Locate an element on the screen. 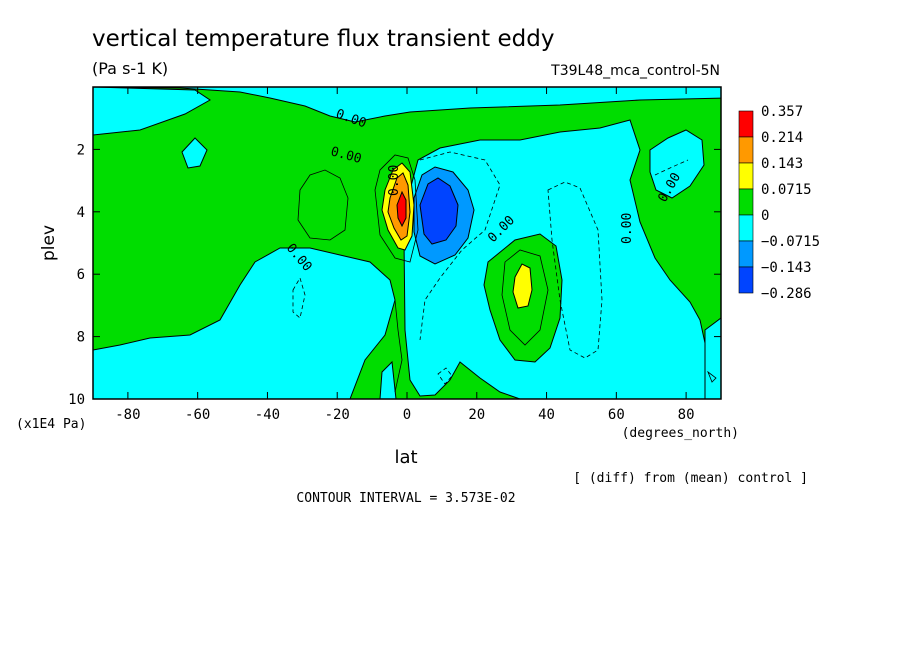 The height and width of the screenshot is (654, 904). y-tick-label: 4 is located at coordinates (81, 213).